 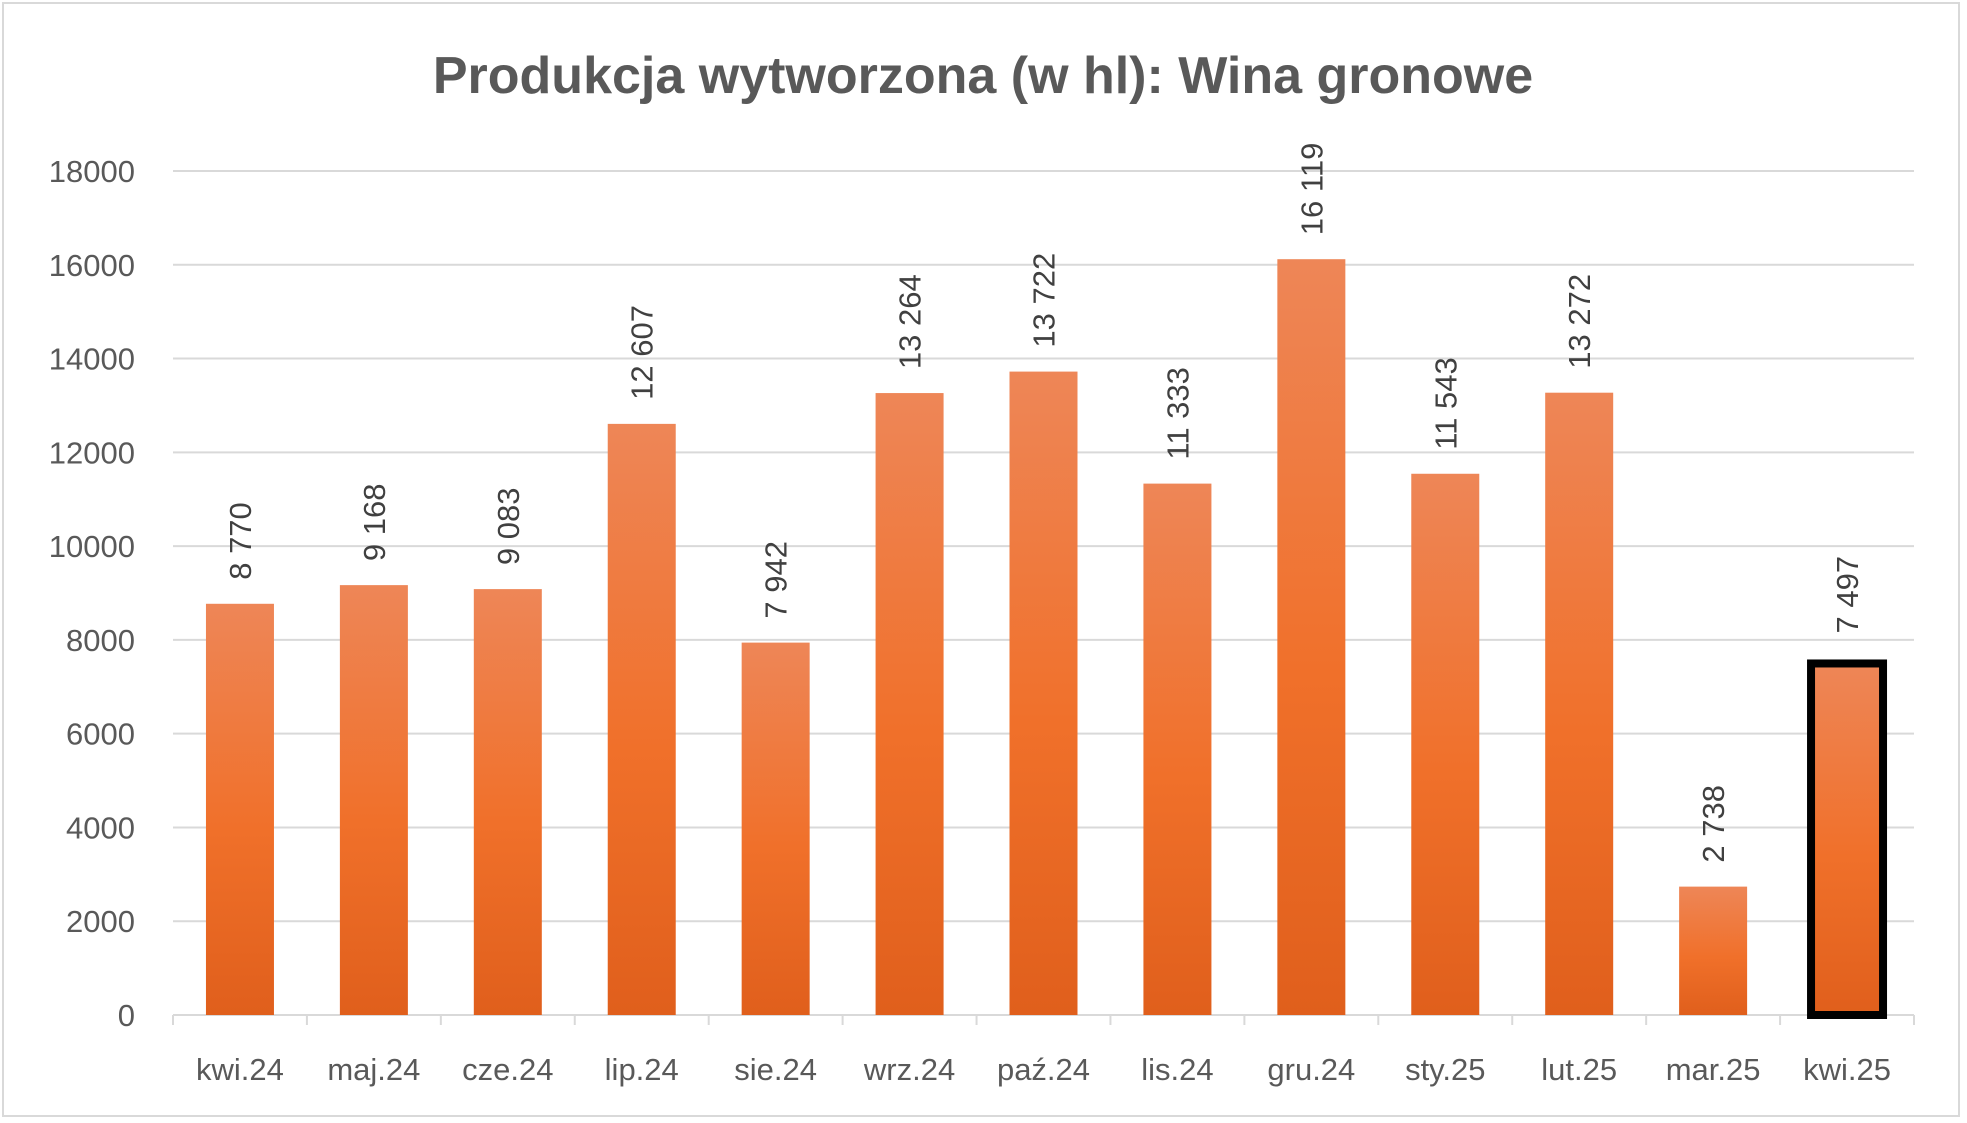 I want to click on x-tick-label: lis.24, so click(x=1177, y=1069).